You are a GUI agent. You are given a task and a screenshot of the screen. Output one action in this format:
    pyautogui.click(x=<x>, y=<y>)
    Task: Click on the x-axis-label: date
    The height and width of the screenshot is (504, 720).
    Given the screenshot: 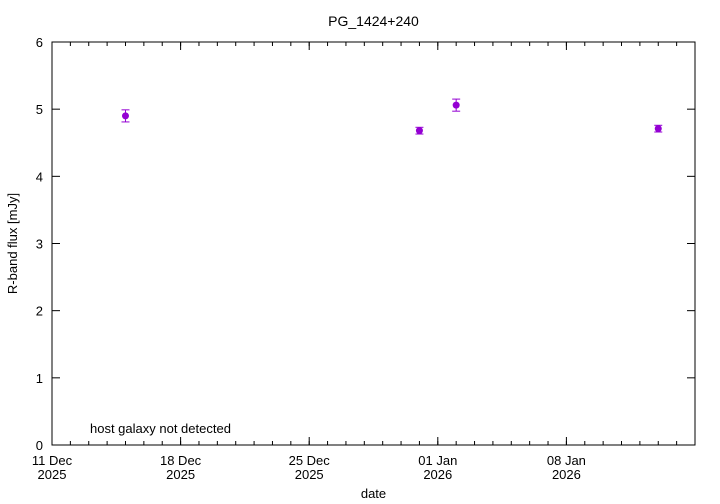 What is the action you would take?
    pyautogui.click(x=373, y=493)
    